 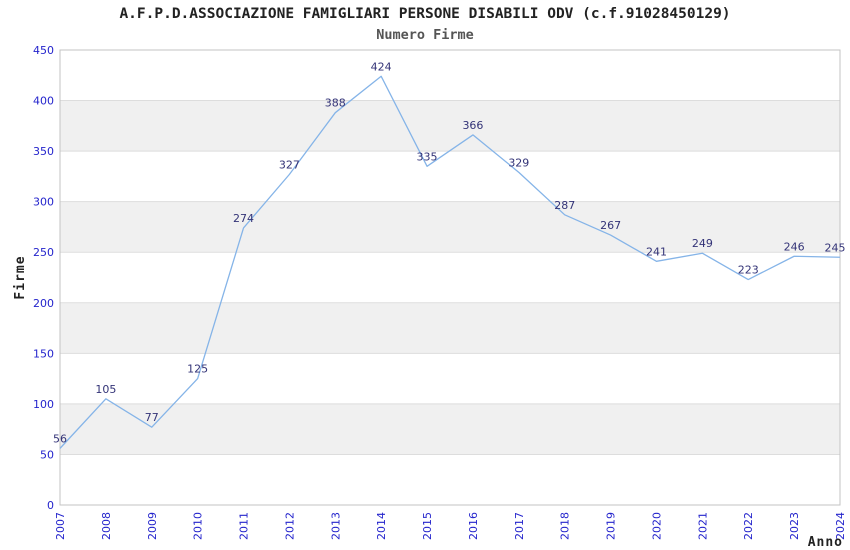 I want to click on value-label: 241, so click(x=656, y=251).